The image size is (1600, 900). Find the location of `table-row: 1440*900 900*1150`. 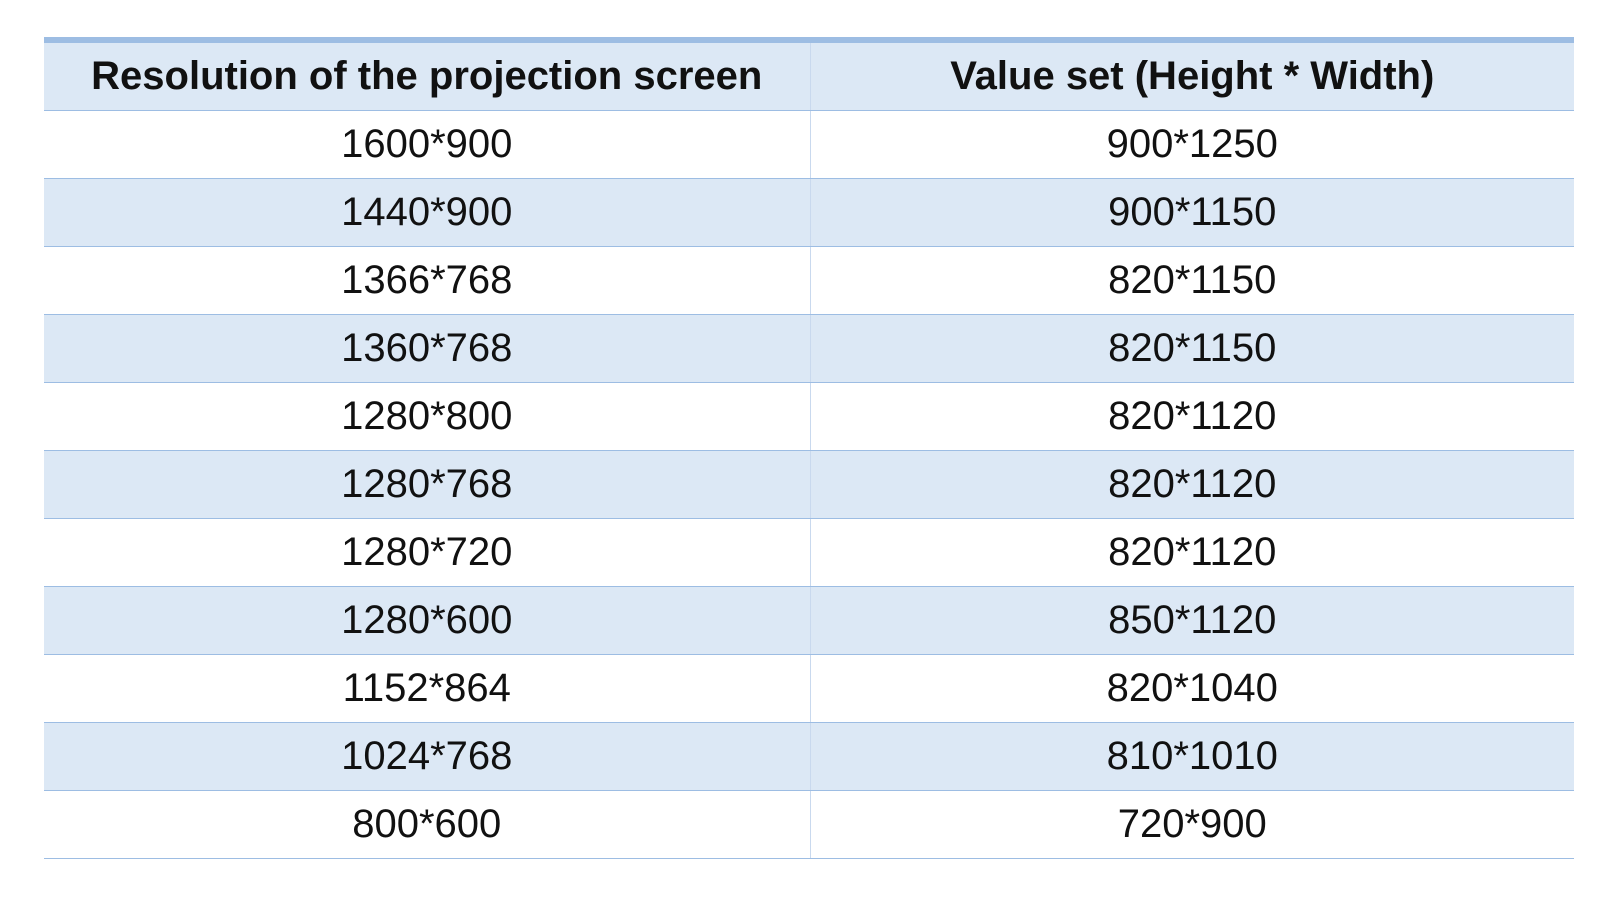

table-row: 1440*900 900*1150 is located at coordinates (809, 212).